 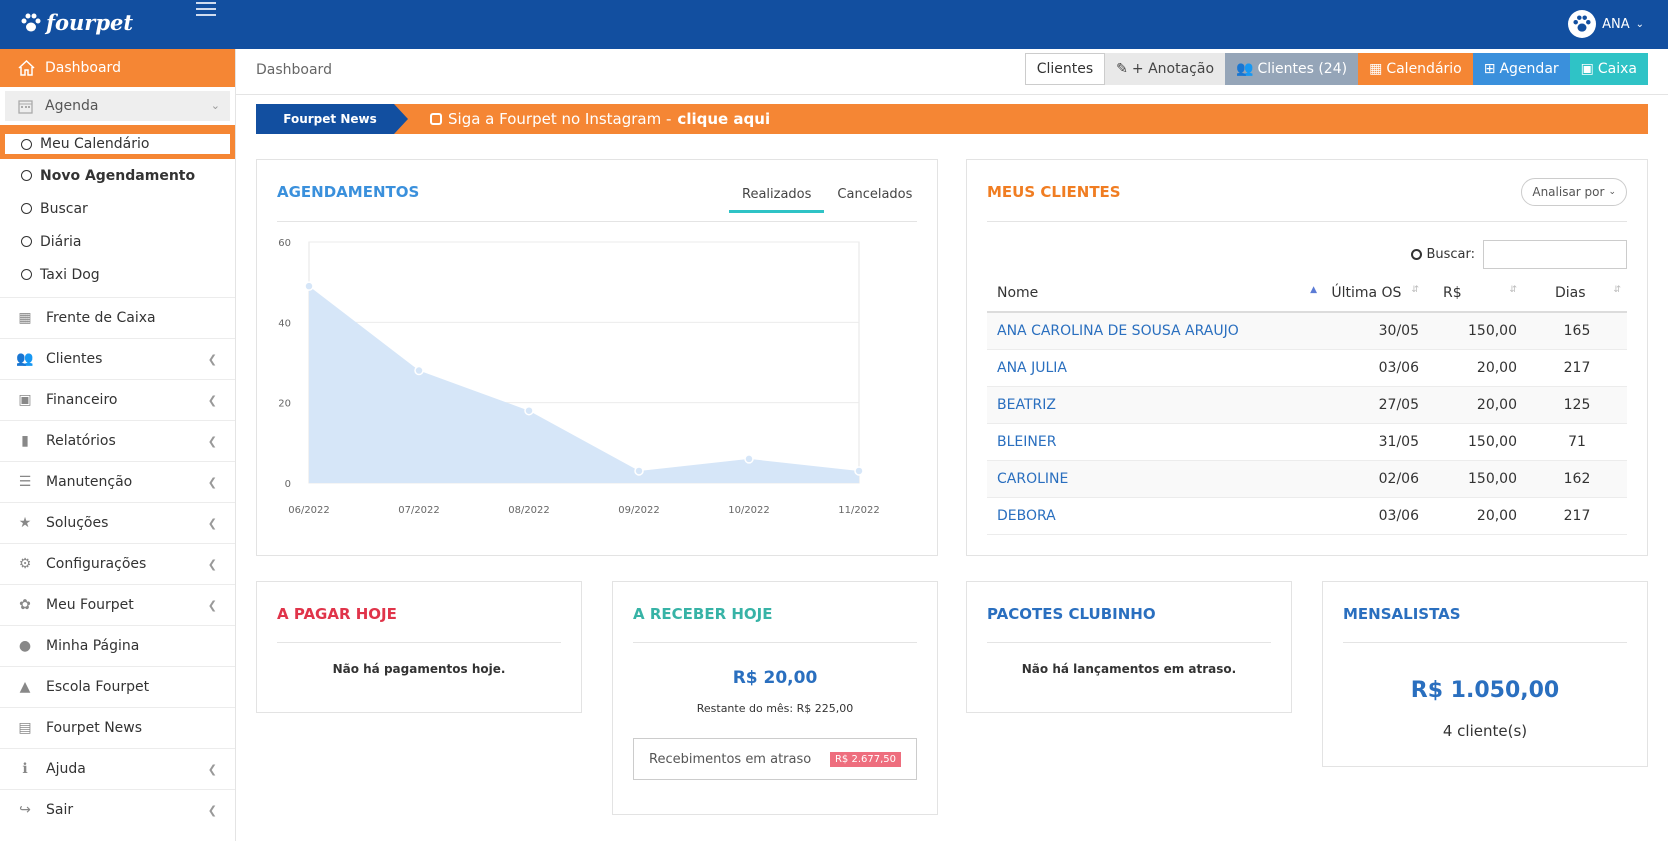 I want to click on sidebar-subitem-meu-calendario: Meu Calendário, so click(x=117, y=144).